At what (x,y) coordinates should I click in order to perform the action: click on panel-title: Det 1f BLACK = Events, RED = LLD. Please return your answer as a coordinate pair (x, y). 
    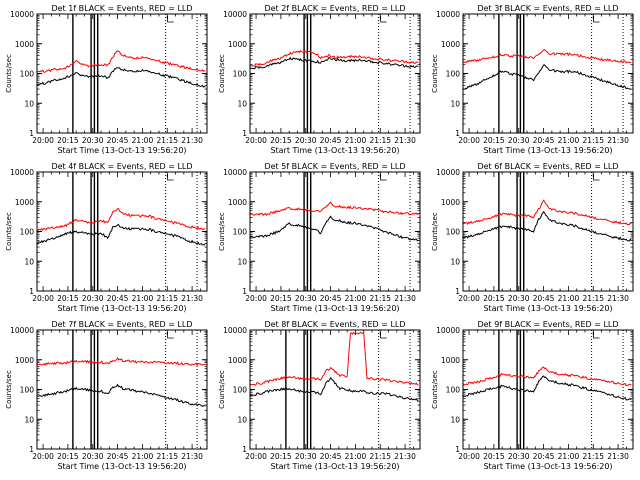
    Looking at the image, I should click on (121, 8).